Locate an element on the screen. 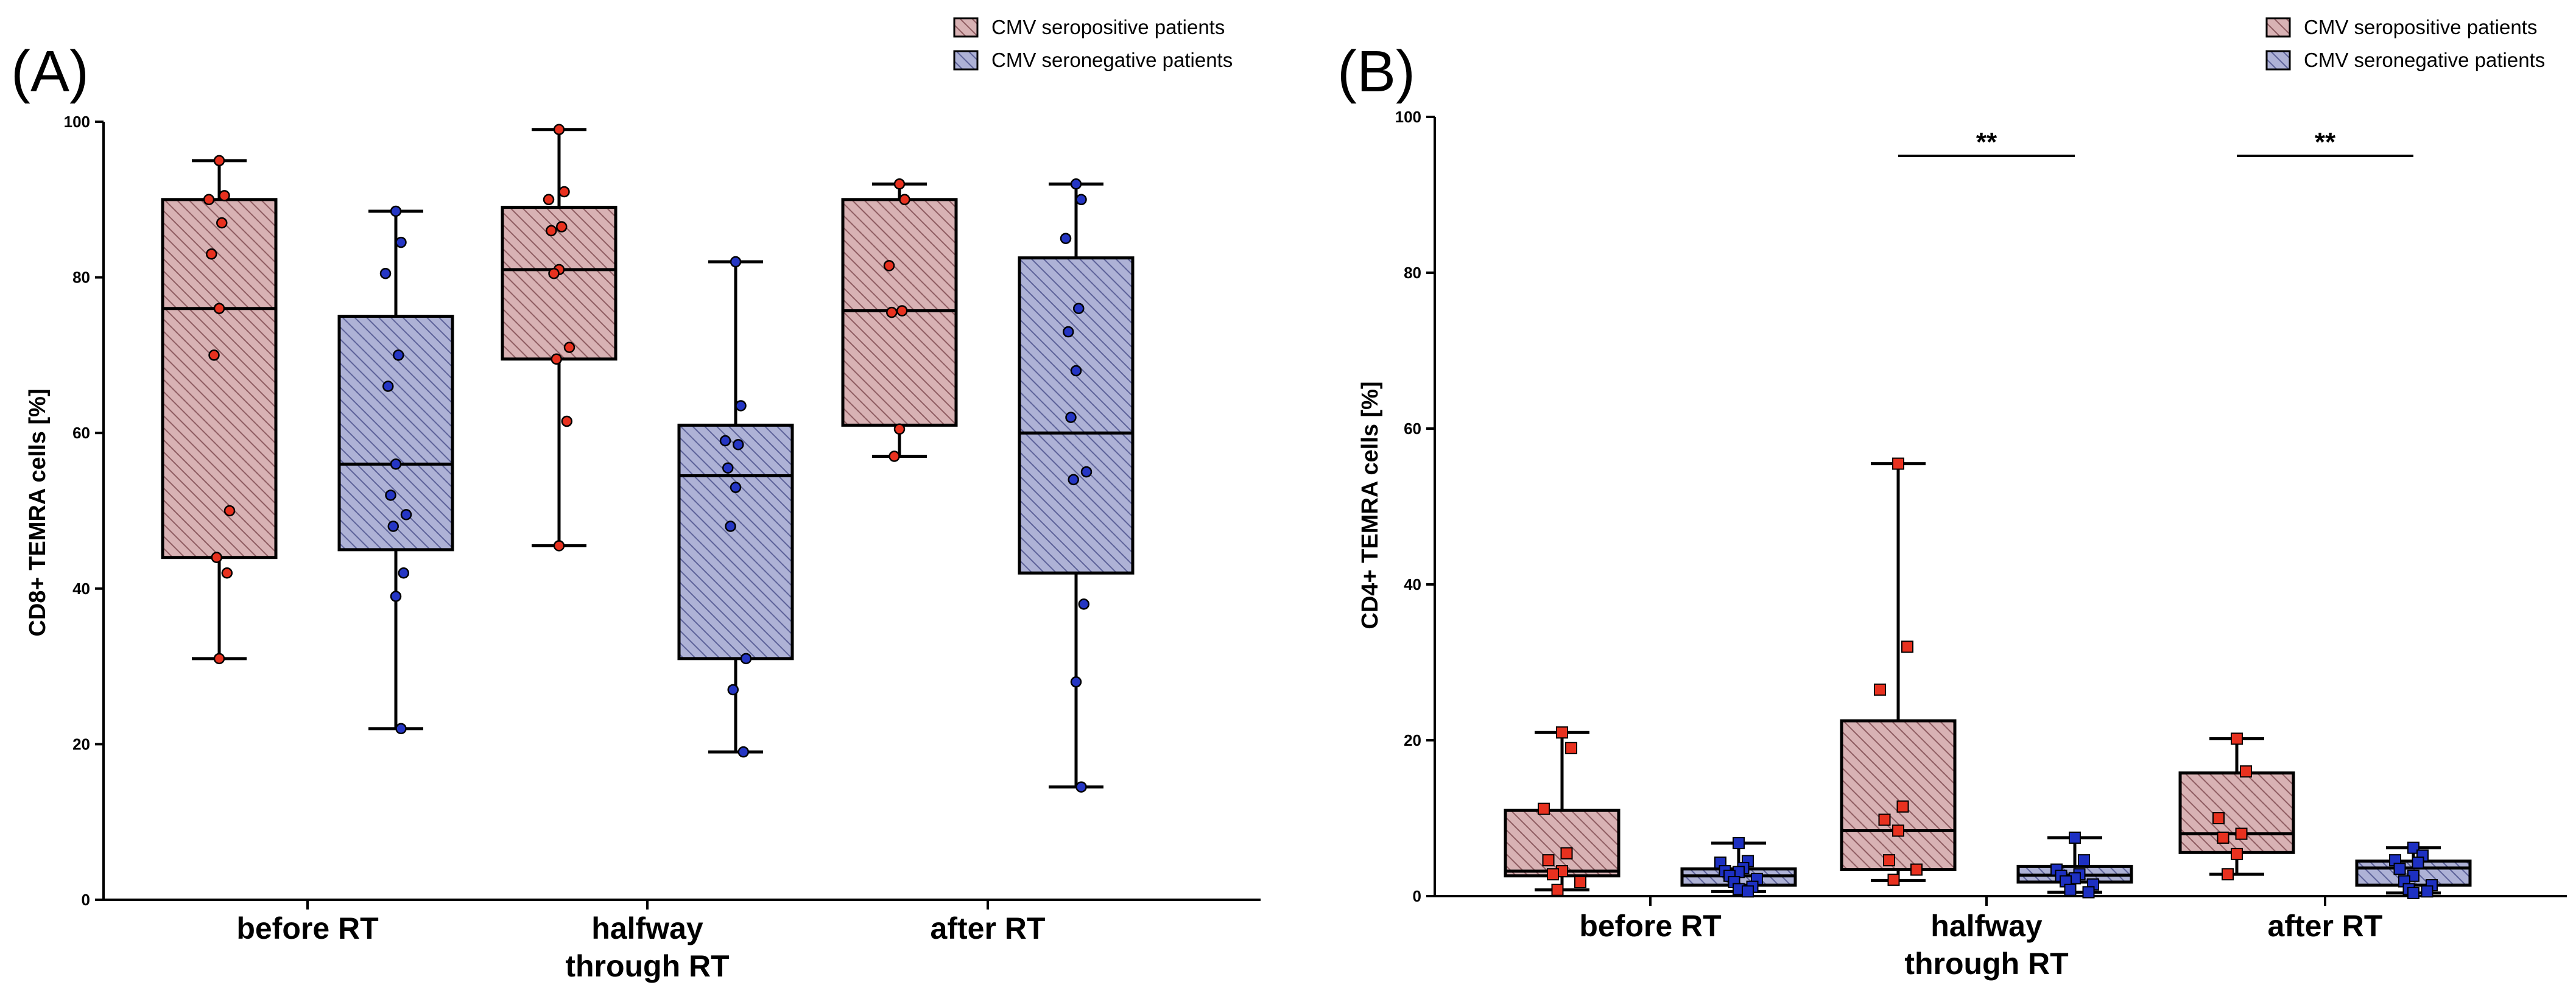  panel-b-label: (B) is located at coordinates (1376, 71).